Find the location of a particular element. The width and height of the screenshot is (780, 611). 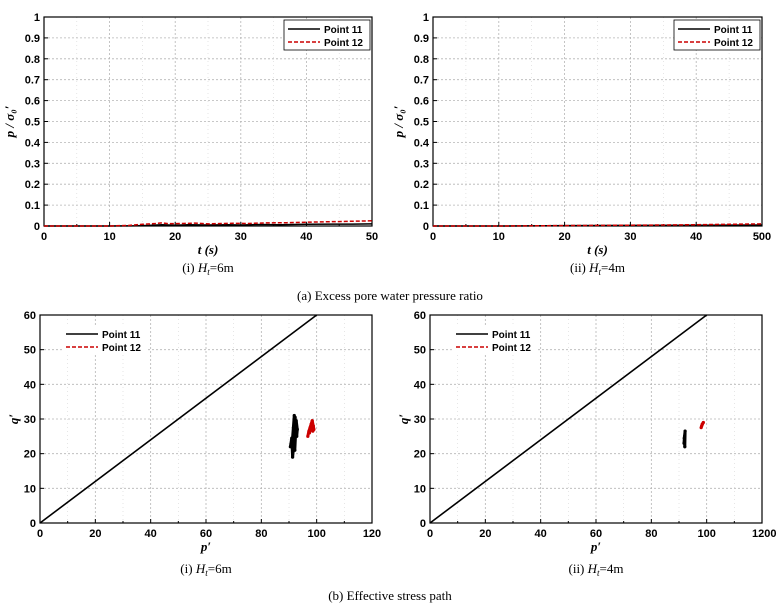

panel-caption: (i) Ht=6m is located at coordinates (207, 268).